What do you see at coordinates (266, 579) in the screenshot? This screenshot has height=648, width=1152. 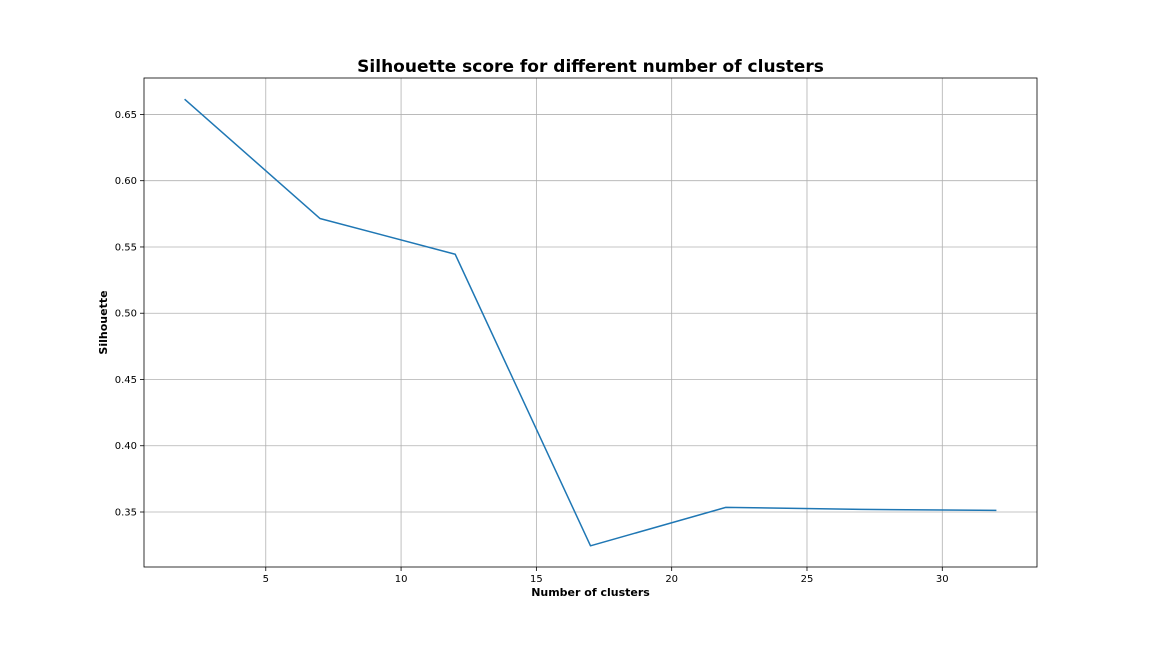 I see `x-tick-label: 5` at bounding box center [266, 579].